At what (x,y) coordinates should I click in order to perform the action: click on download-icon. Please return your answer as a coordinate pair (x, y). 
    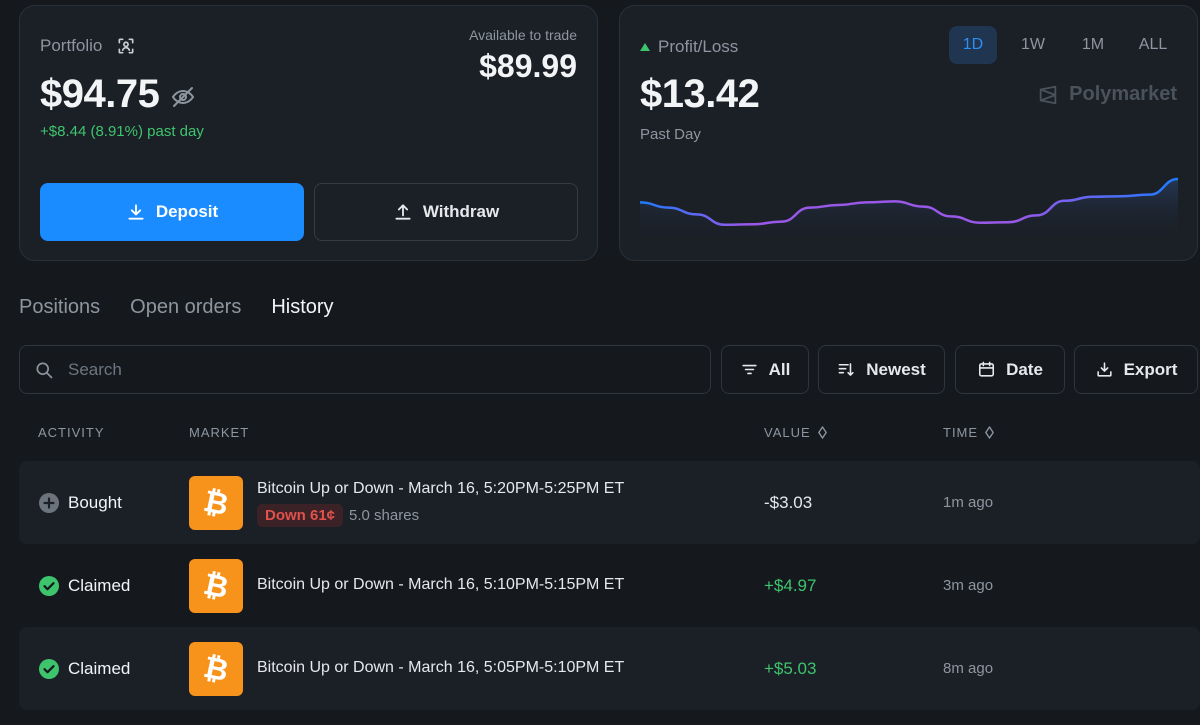
    Looking at the image, I should click on (136, 212).